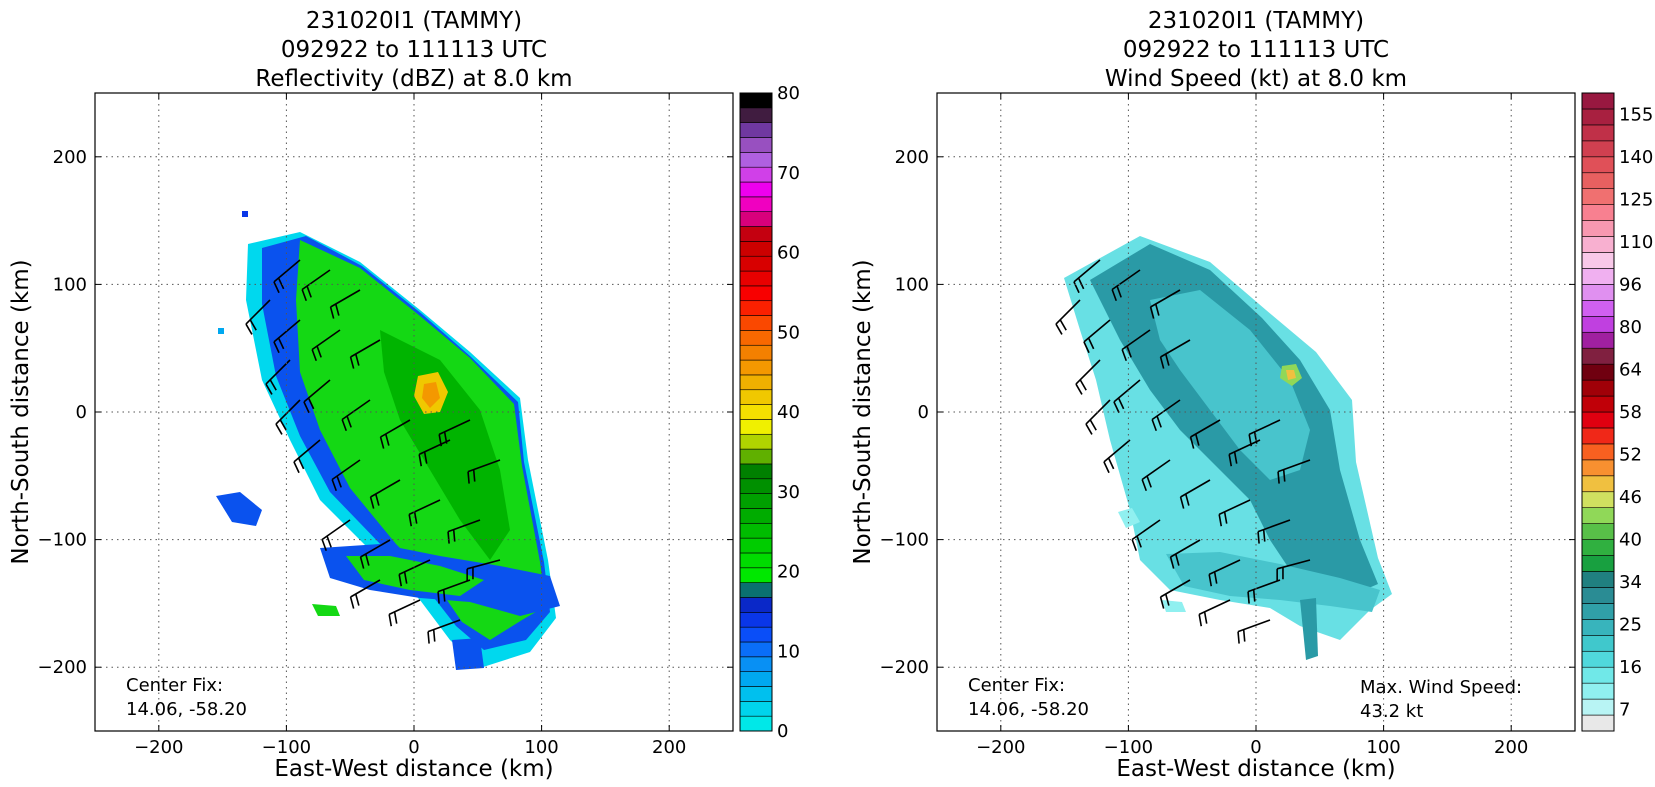  Describe the element at coordinates (1630, 455) in the screenshot. I see `colorbar-tick-label: 52` at that location.